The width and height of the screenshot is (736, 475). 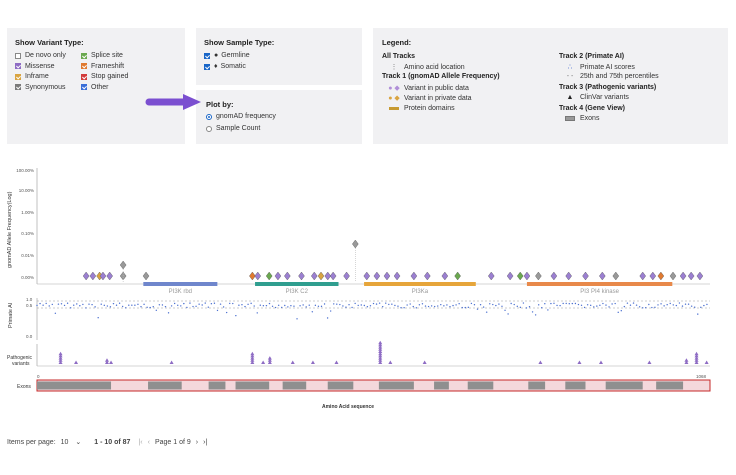 I want to click on y-tick-label: 0.01%, so click(x=27, y=255).